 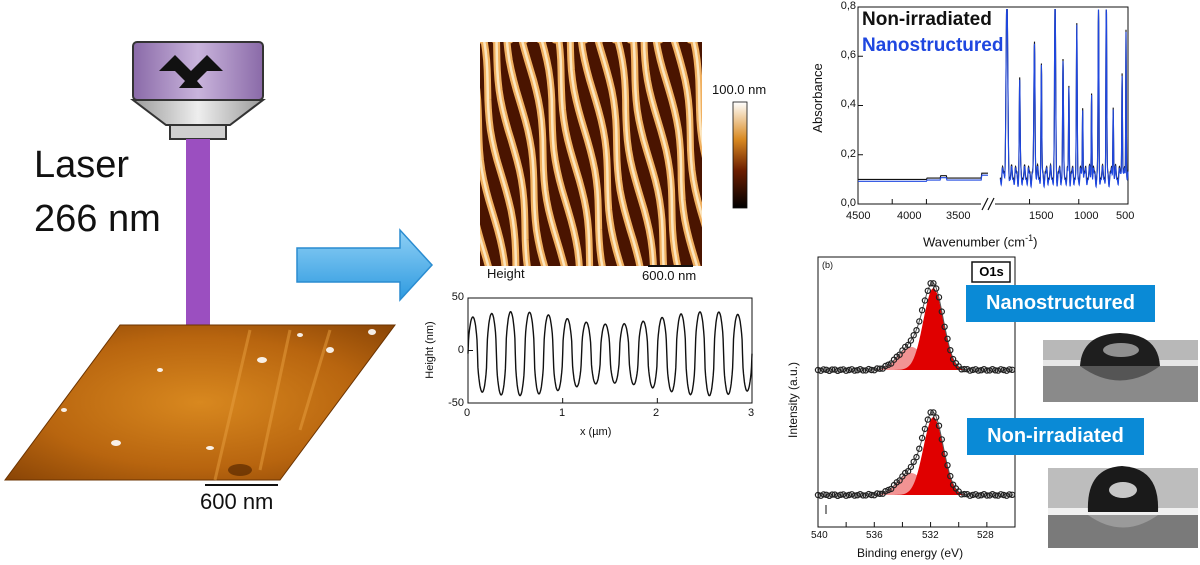 What do you see at coordinates (848, 55) in the screenshot?
I see `ftir-ytick: 0,6` at bounding box center [848, 55].